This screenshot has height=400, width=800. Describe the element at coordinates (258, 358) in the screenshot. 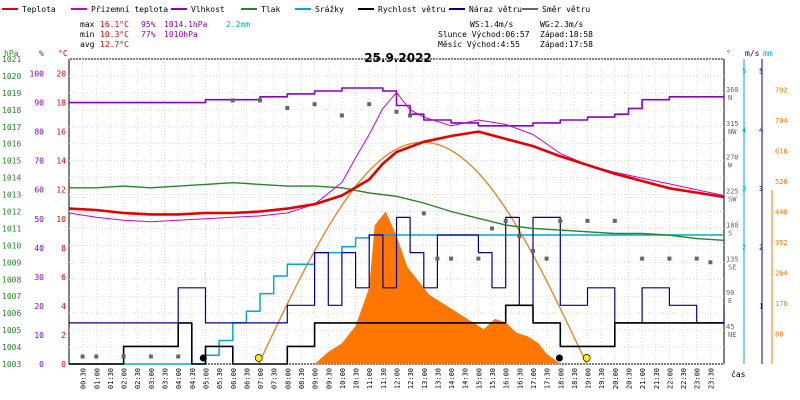

I see `sunrise-icon` at that location.